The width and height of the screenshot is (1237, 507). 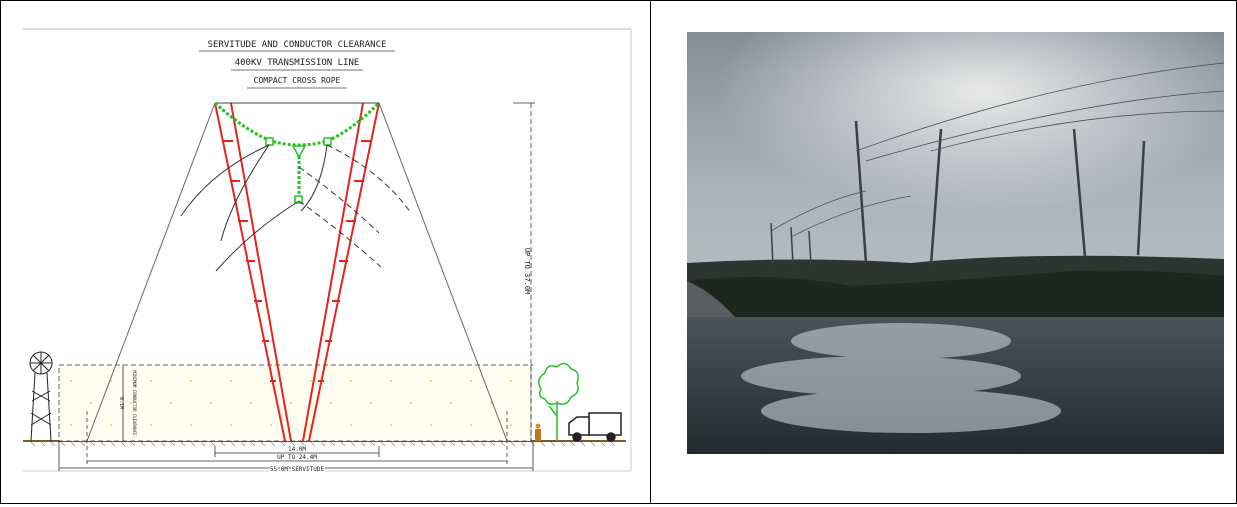 What do you see at coordinates (296, 208) in the screenshot?
I see `conductors` at bounding box center [296, 208].